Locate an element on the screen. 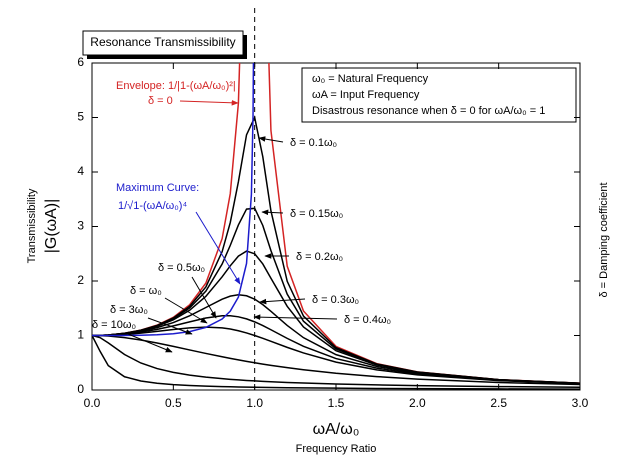 This screenshot has height=463, width=640. y-axis-title: |G(ωA)| is located at coordinates (51, 226).